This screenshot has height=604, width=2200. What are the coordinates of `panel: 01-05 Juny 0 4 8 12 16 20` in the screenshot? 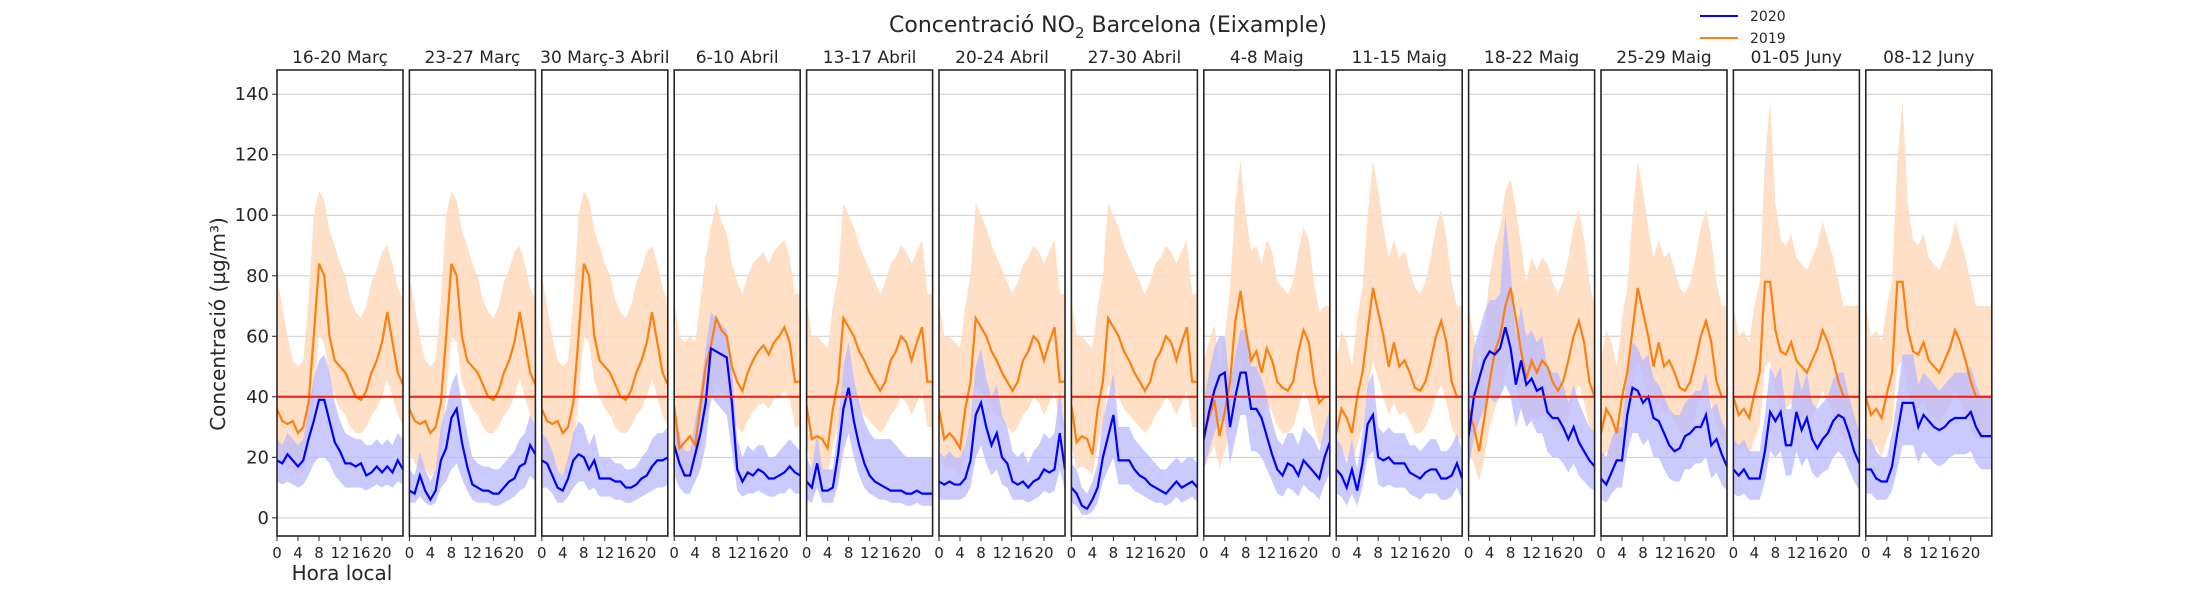 It's located at (1795, 305).